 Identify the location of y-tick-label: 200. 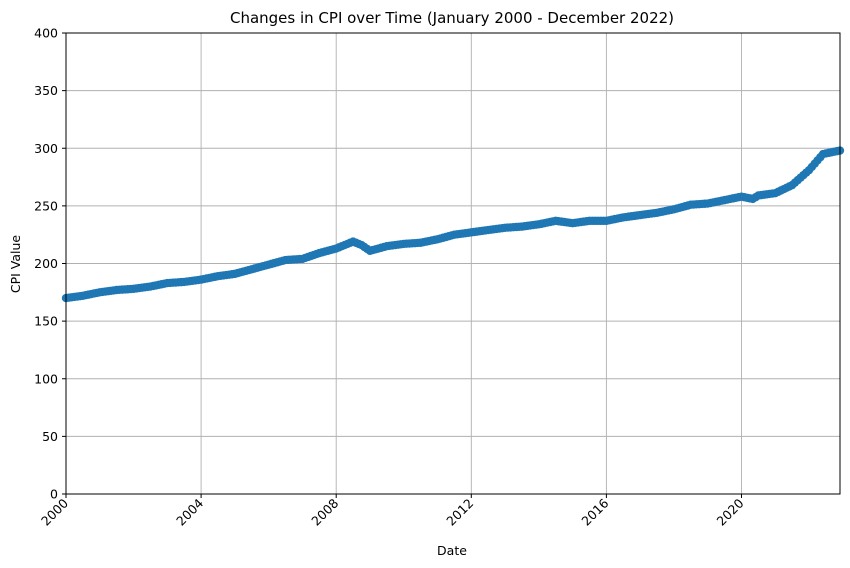
(46, 263).